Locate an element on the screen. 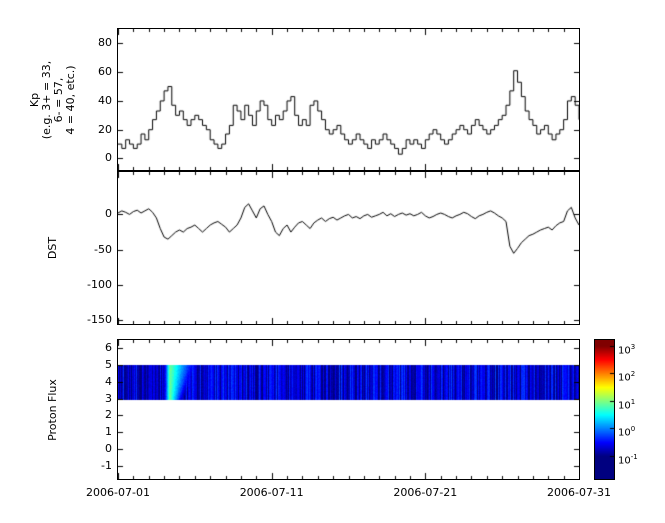  kp-axis-label-line3: 6- = 57, is located at coordinates (59, 99).